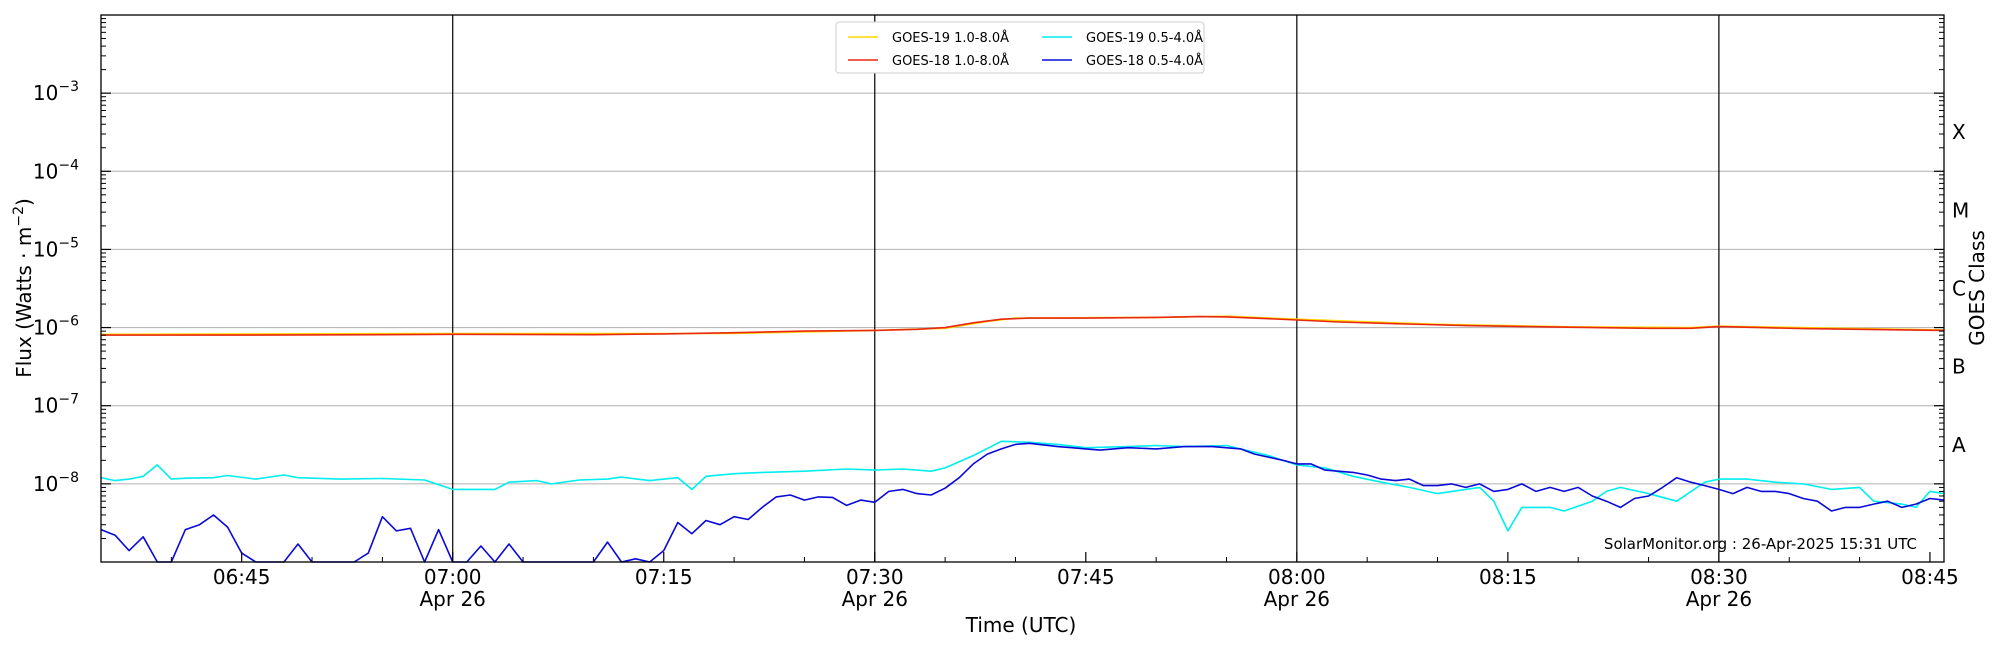 Image resolution: width=2000 pixels, height=650 pixels. I want to click on x-tick-label: 06:45, so click(242, 577).